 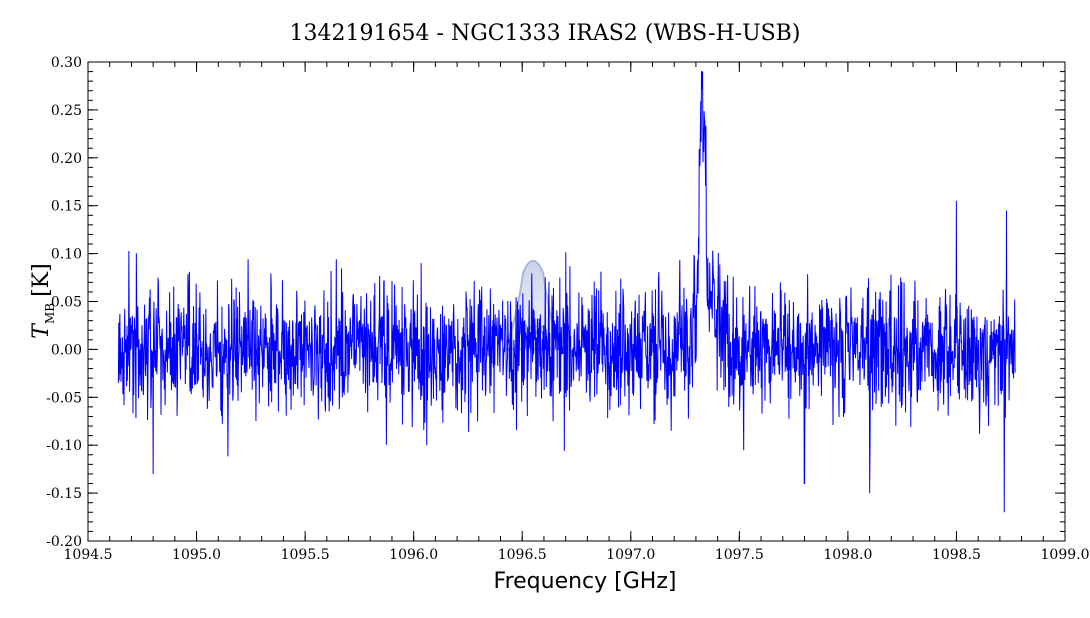 I want to click on y-tick-label: 0.30, so click(x=66, y=63).